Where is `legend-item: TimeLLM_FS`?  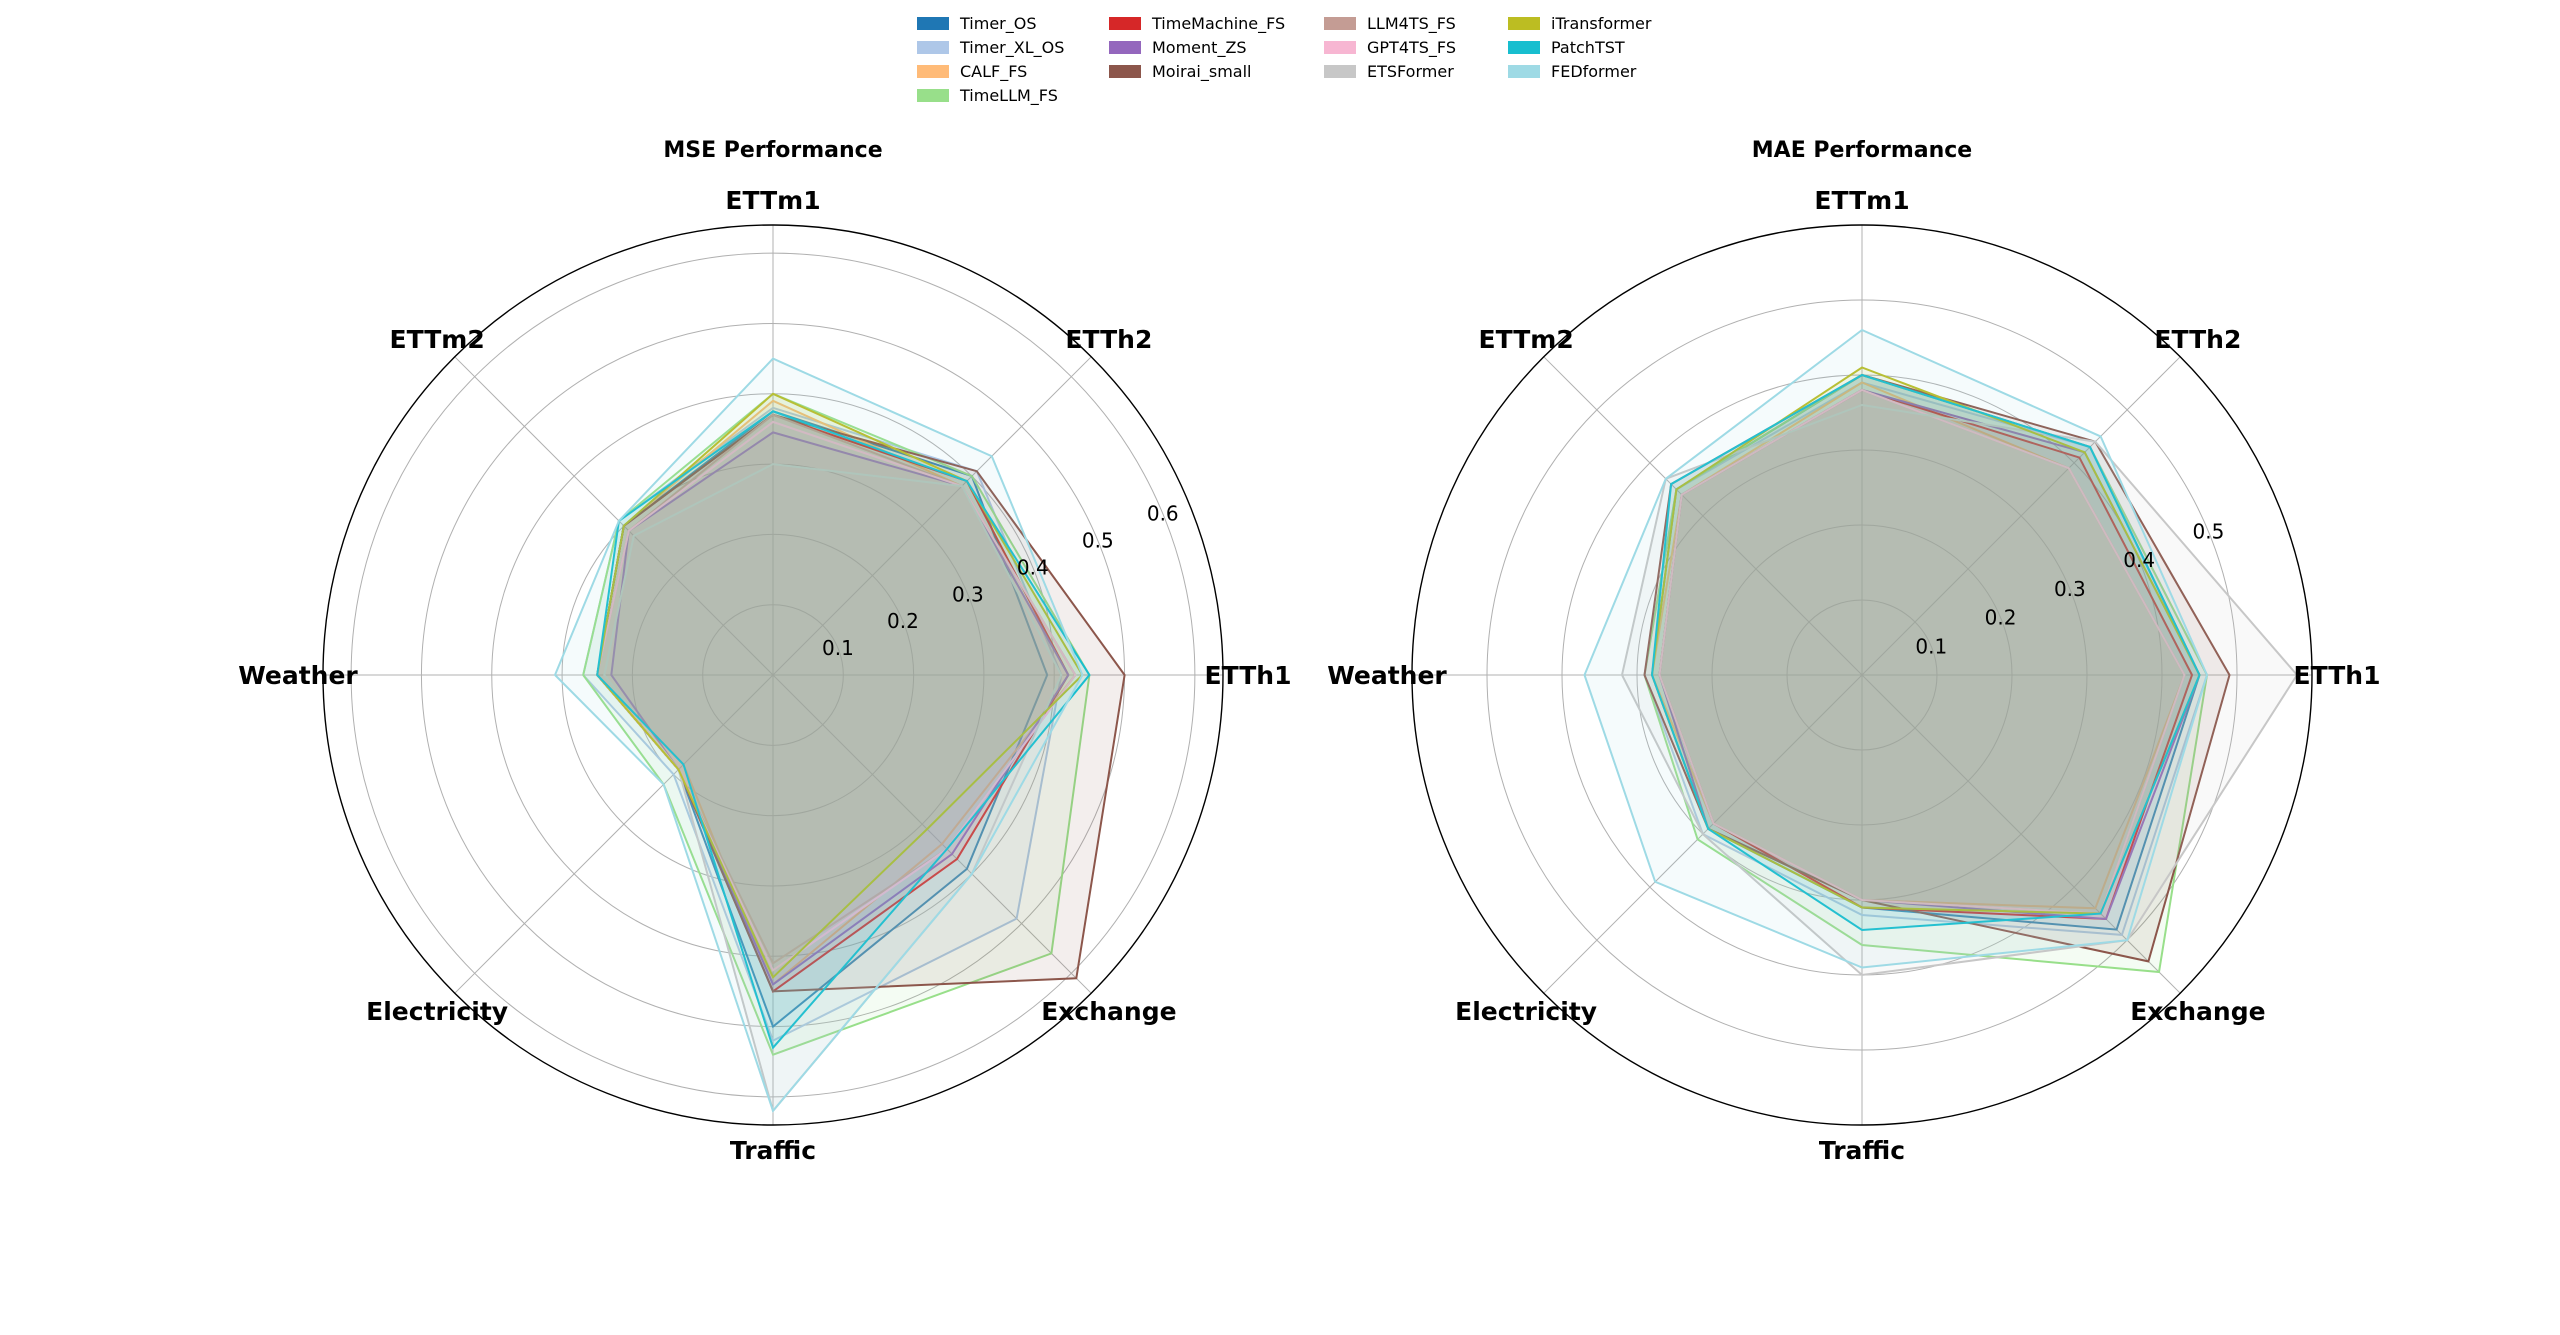
legend-item: TimeLLM_FS is located at coordinates (987, 95).